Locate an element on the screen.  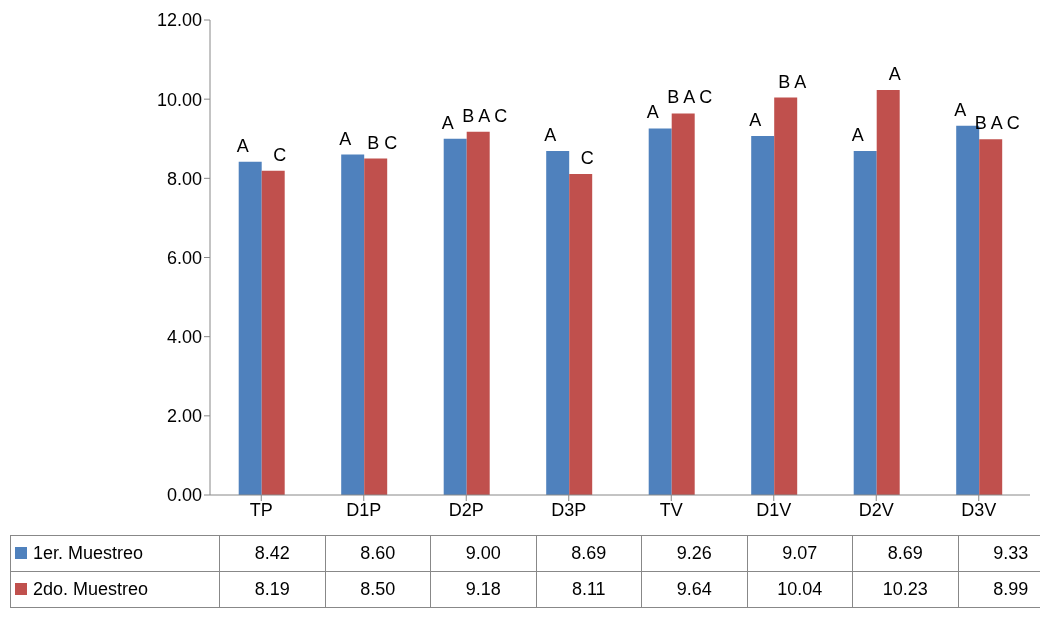
data-label: 9.33 is located at coordinates (999, 553).